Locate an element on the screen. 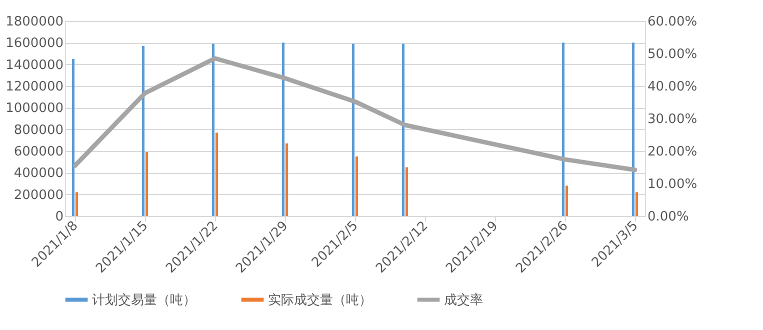  y-tick-label: 1400000 is located at coordinates (35, 65).